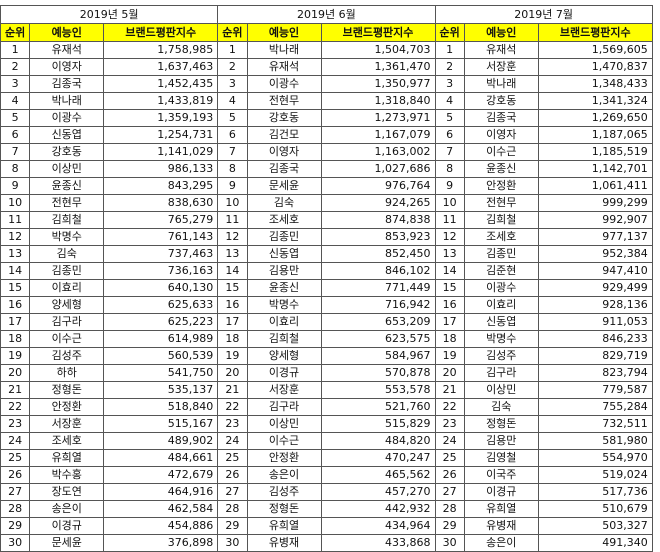  What do you see at coordinates (449, 186) in the screenshot?
I see `rank-cell: 9` at bounding box center [449, 186].